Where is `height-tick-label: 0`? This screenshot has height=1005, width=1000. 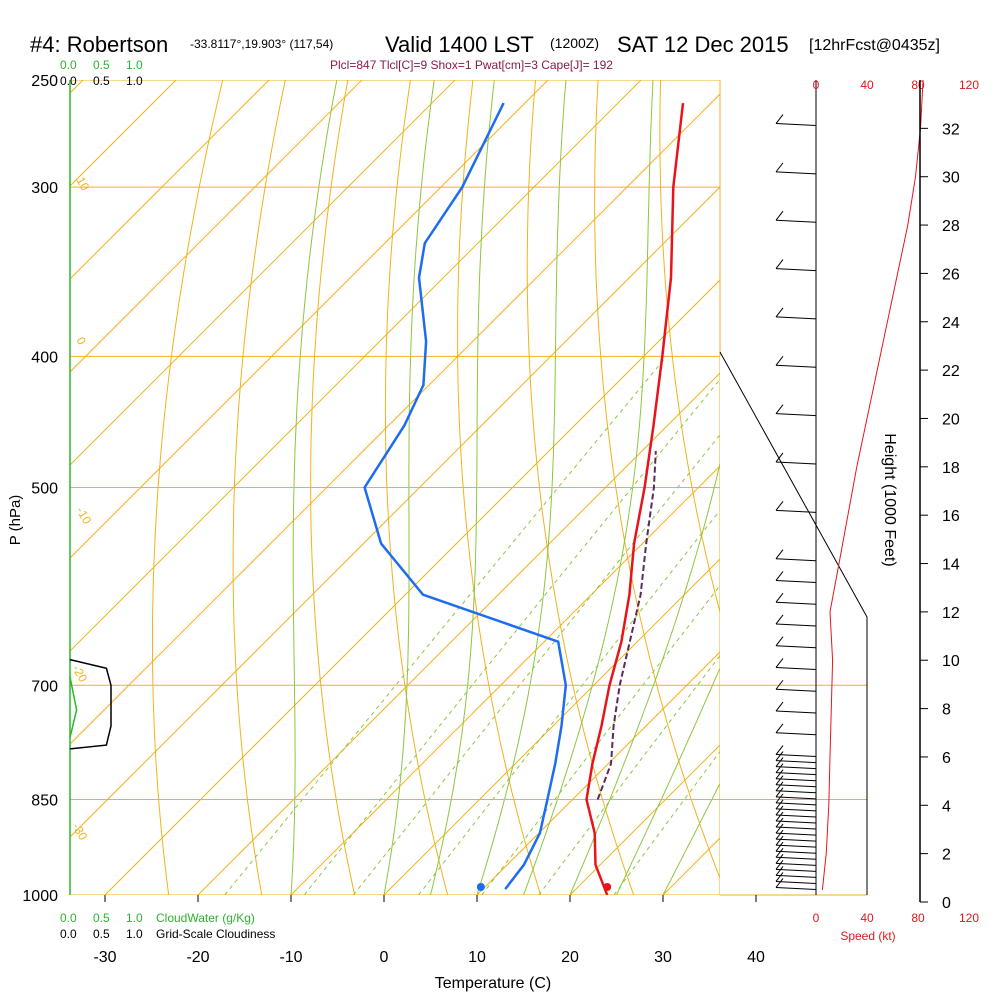
height-tick-label: 0 is located at coordinates (946, 903).